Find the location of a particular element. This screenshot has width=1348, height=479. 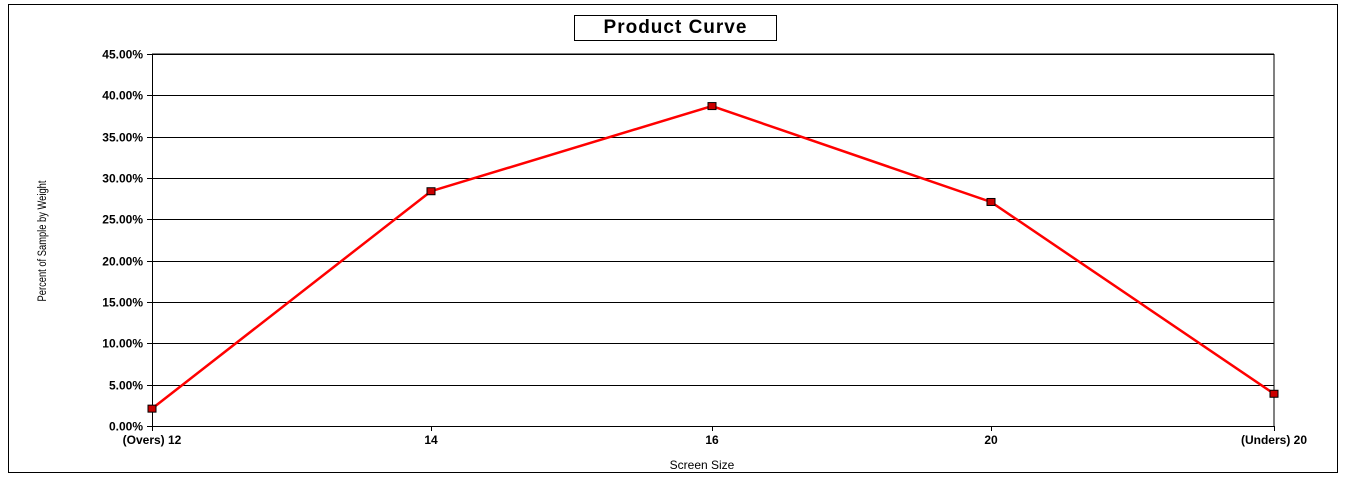

y-tick-label: 45.00% is located at coordinates (122, 55).